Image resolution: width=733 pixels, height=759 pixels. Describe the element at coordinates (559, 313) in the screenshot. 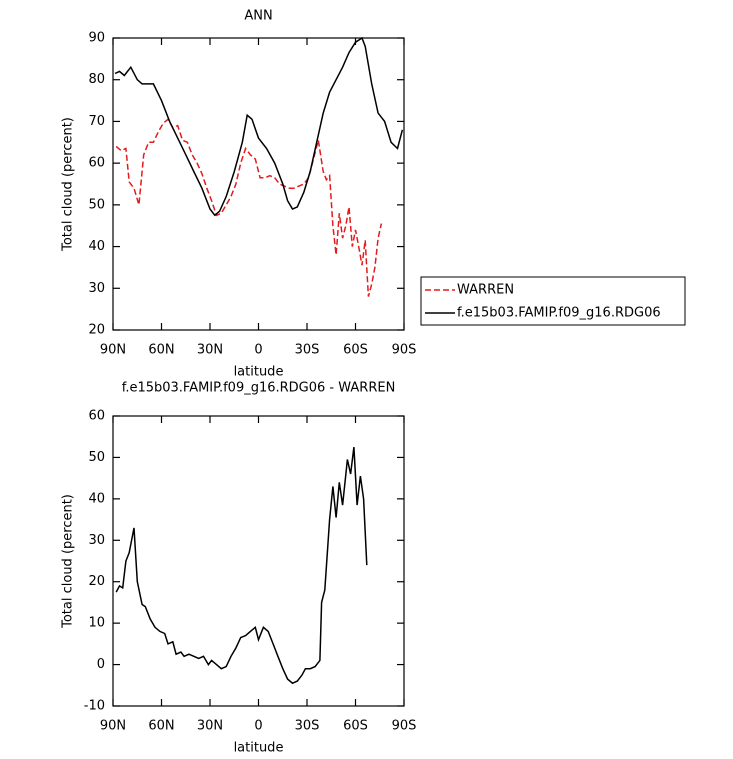

I see `legend-label: f.e15b03.FAMIP.f09_g16.RDG06` at that location.